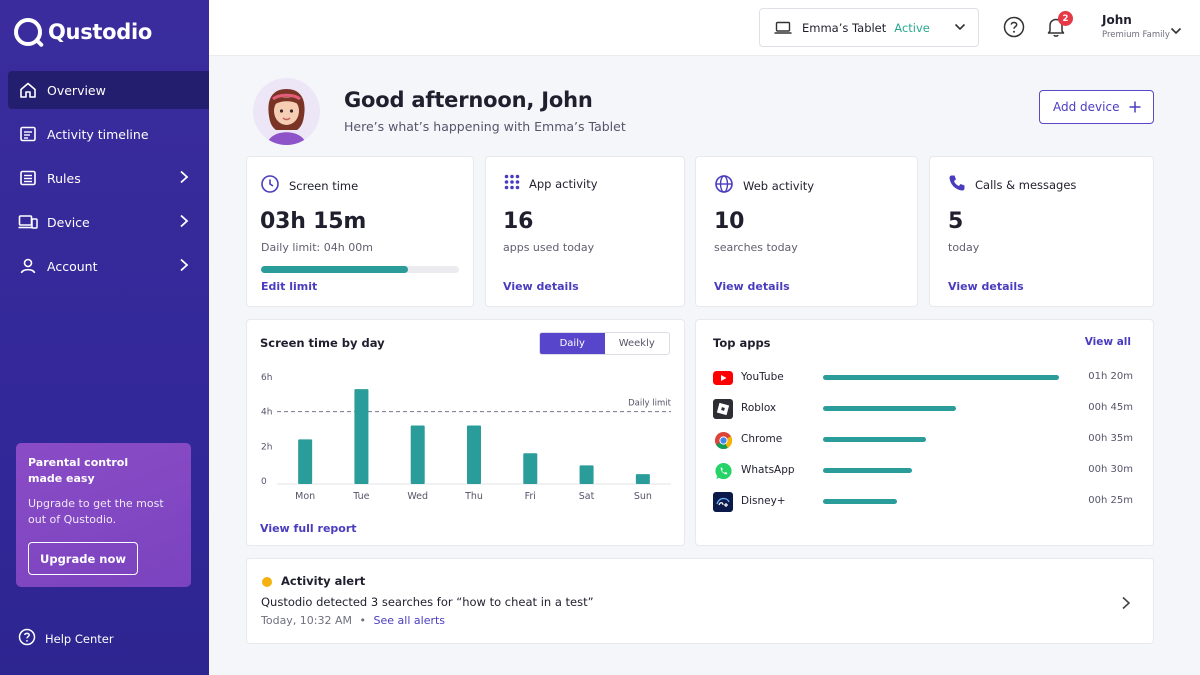 Image resolution: width=1200 pixels, height=675 pixels. Describe the element at coordinates (98, 134) in the screenshot. I see `sidebar-item-label: Activity timeline` at that location.